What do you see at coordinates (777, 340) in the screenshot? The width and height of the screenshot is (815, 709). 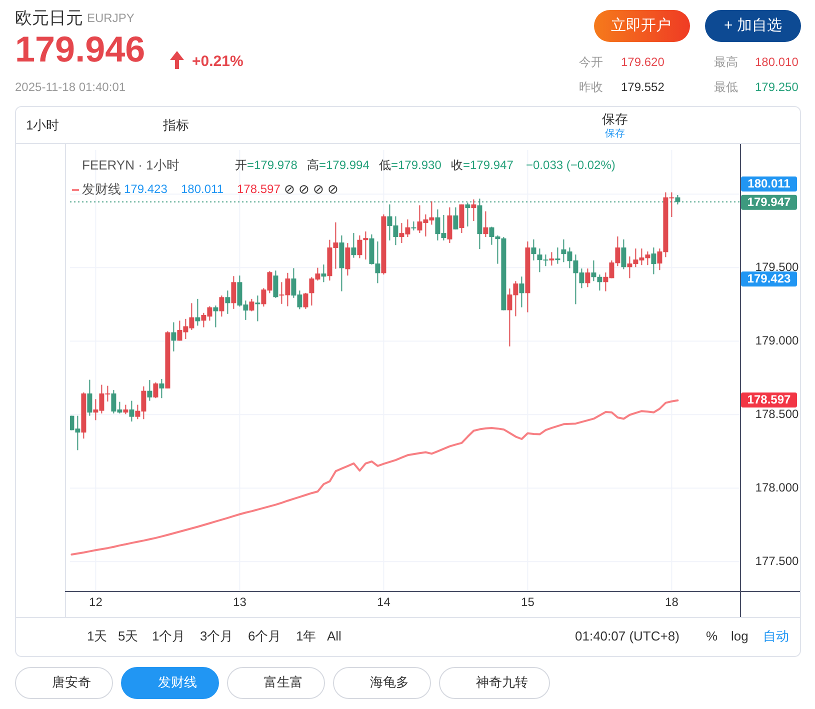 I see `y-tick-label: 179.000` at bounding box center [777, 340].